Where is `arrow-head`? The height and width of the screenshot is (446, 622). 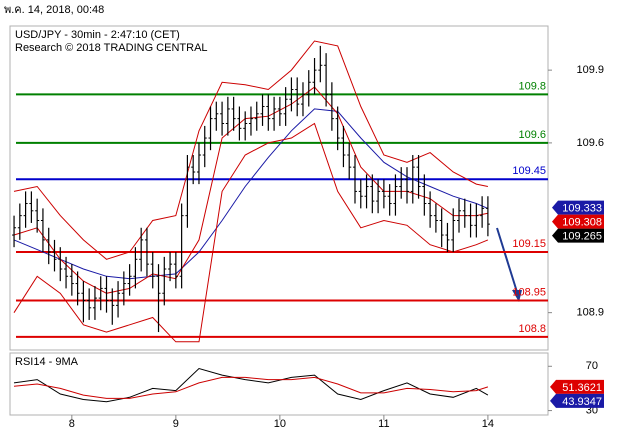 arrow-head is located at coordinates (517, 296).